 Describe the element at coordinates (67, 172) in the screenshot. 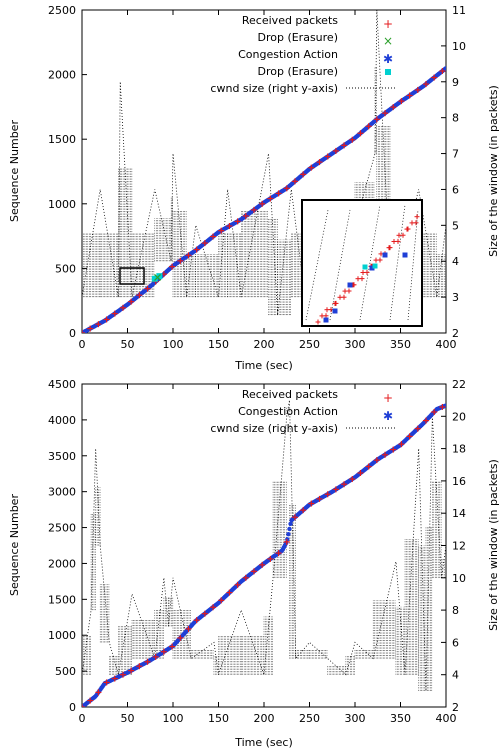

I see `y-ticks-top: 0 500 1000 1500 2000 2500` at that location.